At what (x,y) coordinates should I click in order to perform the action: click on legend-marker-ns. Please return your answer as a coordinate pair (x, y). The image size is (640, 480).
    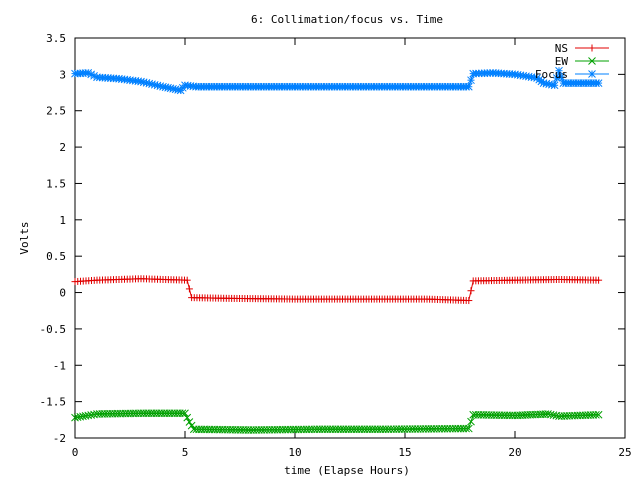
    Looking at the image, I should click on (592, 48).